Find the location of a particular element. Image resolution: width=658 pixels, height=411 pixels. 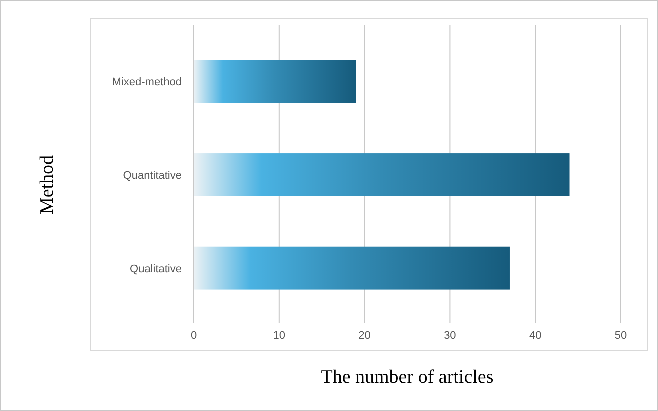

x-tick-label: 0 is located at coordinates (194, 336).